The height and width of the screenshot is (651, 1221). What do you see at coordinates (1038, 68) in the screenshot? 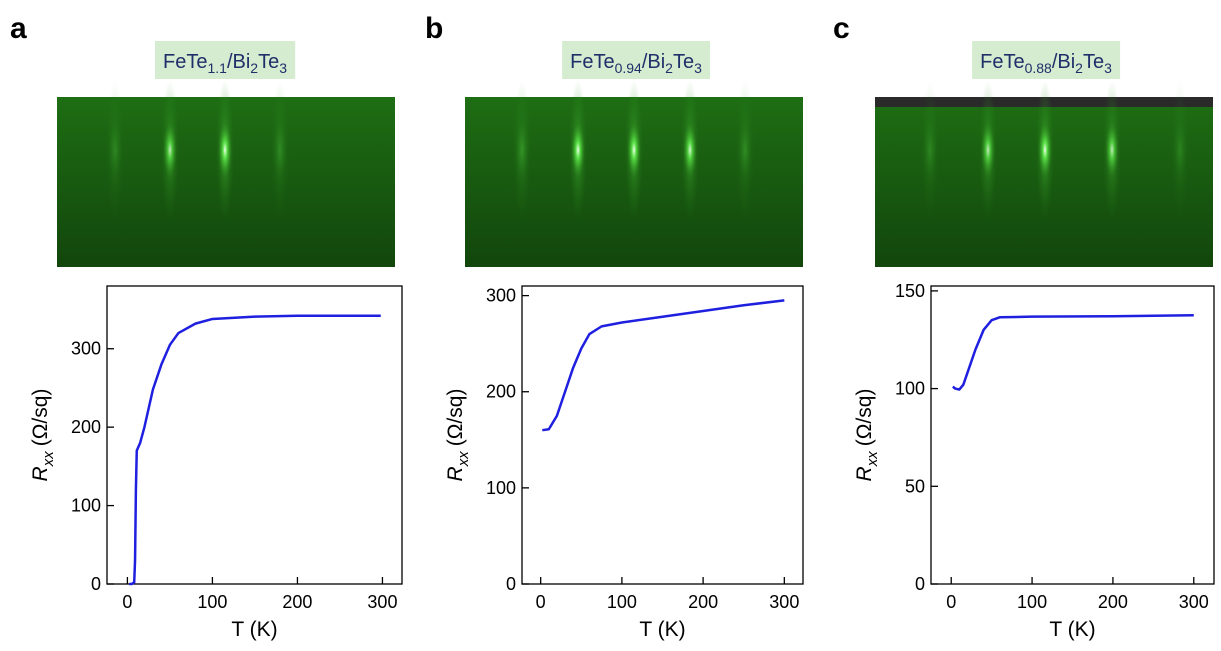
I see `title-subscript: 0.88` at bounding box center [1038, 68].